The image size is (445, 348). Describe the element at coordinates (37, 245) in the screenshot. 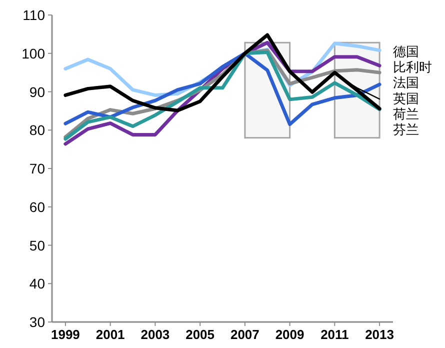

I see `y-tick-label: 50` at that location.